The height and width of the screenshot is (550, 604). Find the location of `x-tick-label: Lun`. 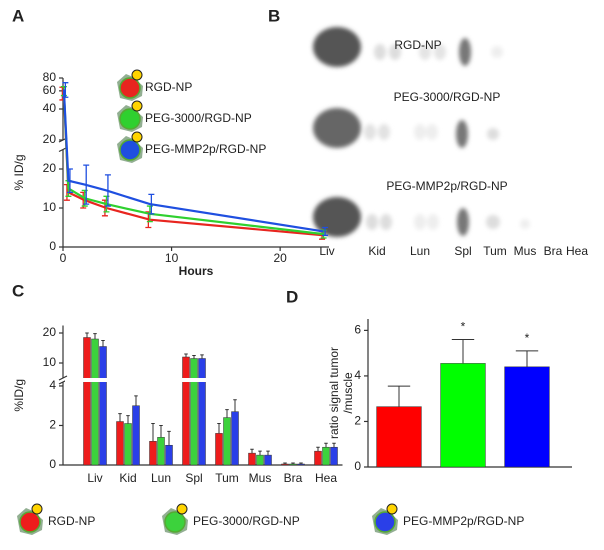

x-tick-label: Lun is located at coordinates (161, 478).